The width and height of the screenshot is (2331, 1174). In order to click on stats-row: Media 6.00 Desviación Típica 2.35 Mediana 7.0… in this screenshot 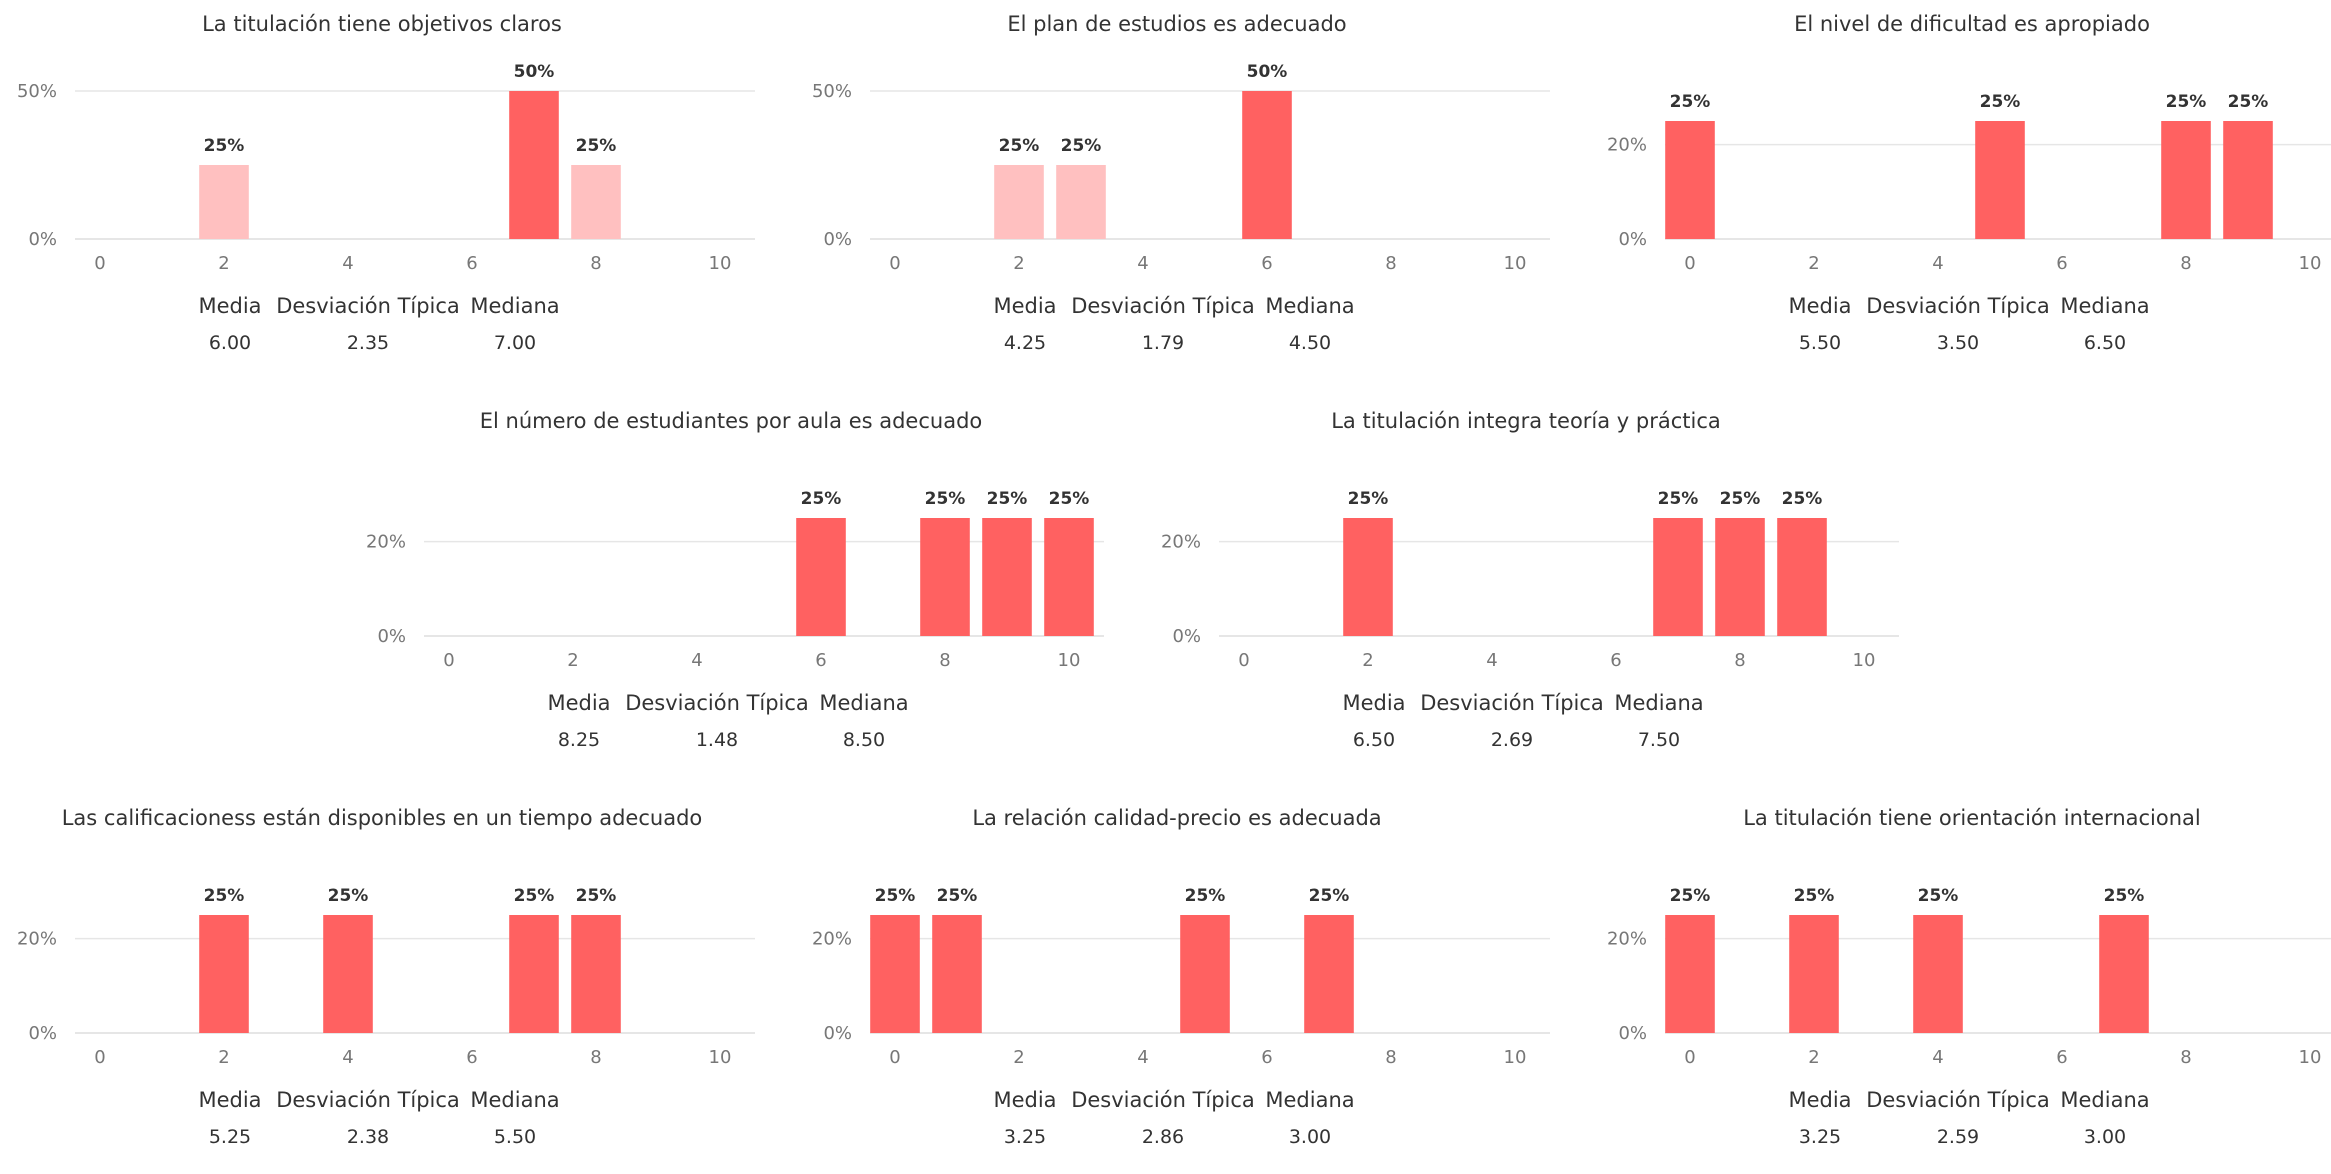, I will do `click(380, 332)`.